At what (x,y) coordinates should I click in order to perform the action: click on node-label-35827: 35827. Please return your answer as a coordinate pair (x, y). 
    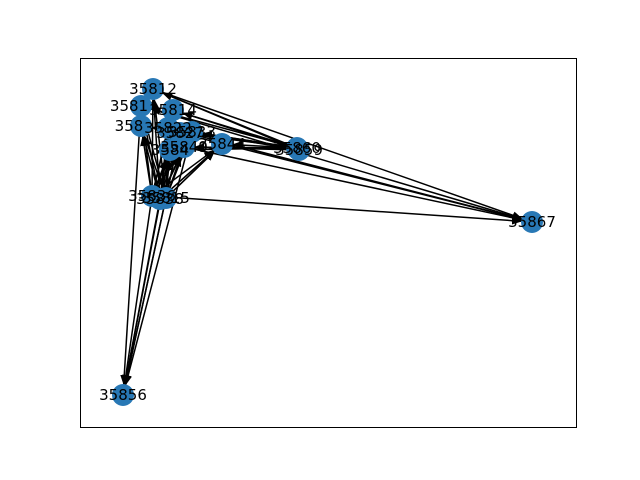
    Looking at the image, I should click on (180, 133).